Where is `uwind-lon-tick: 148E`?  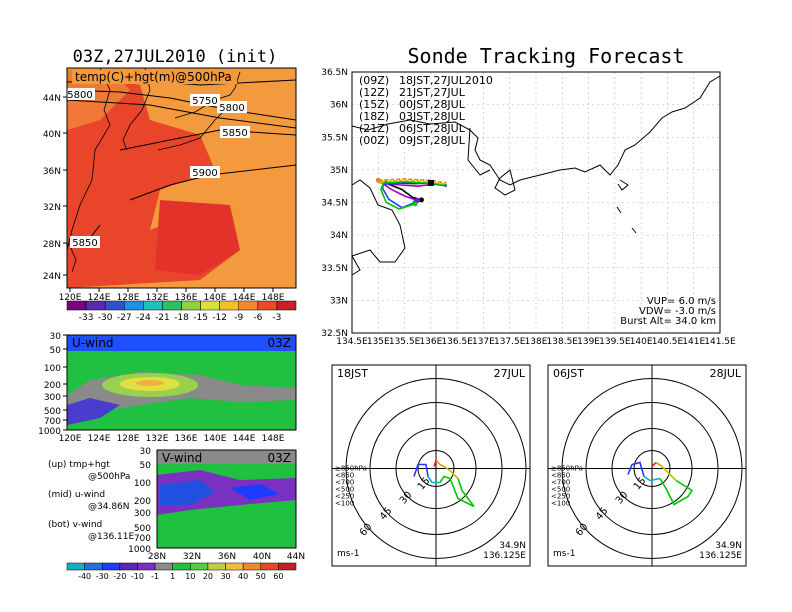
uwind-lon-tick: 148E is located at coordinates (273, 439).